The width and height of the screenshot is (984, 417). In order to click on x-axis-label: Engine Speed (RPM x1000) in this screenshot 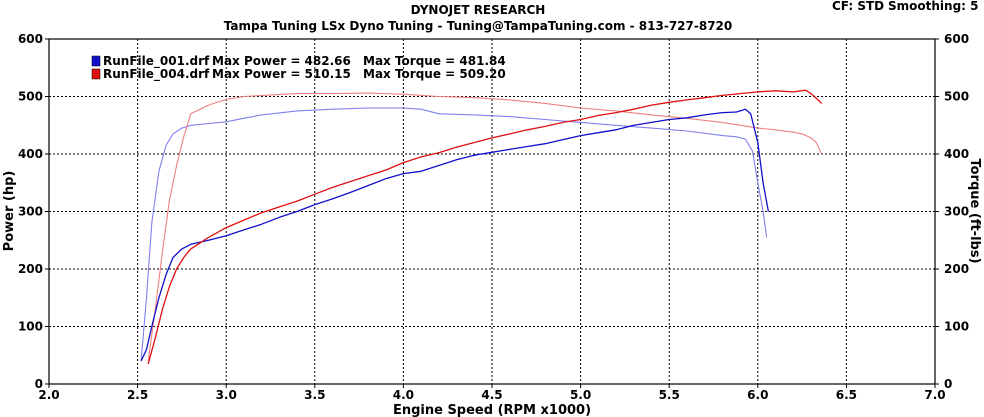, I will do `click(492, 410)`.